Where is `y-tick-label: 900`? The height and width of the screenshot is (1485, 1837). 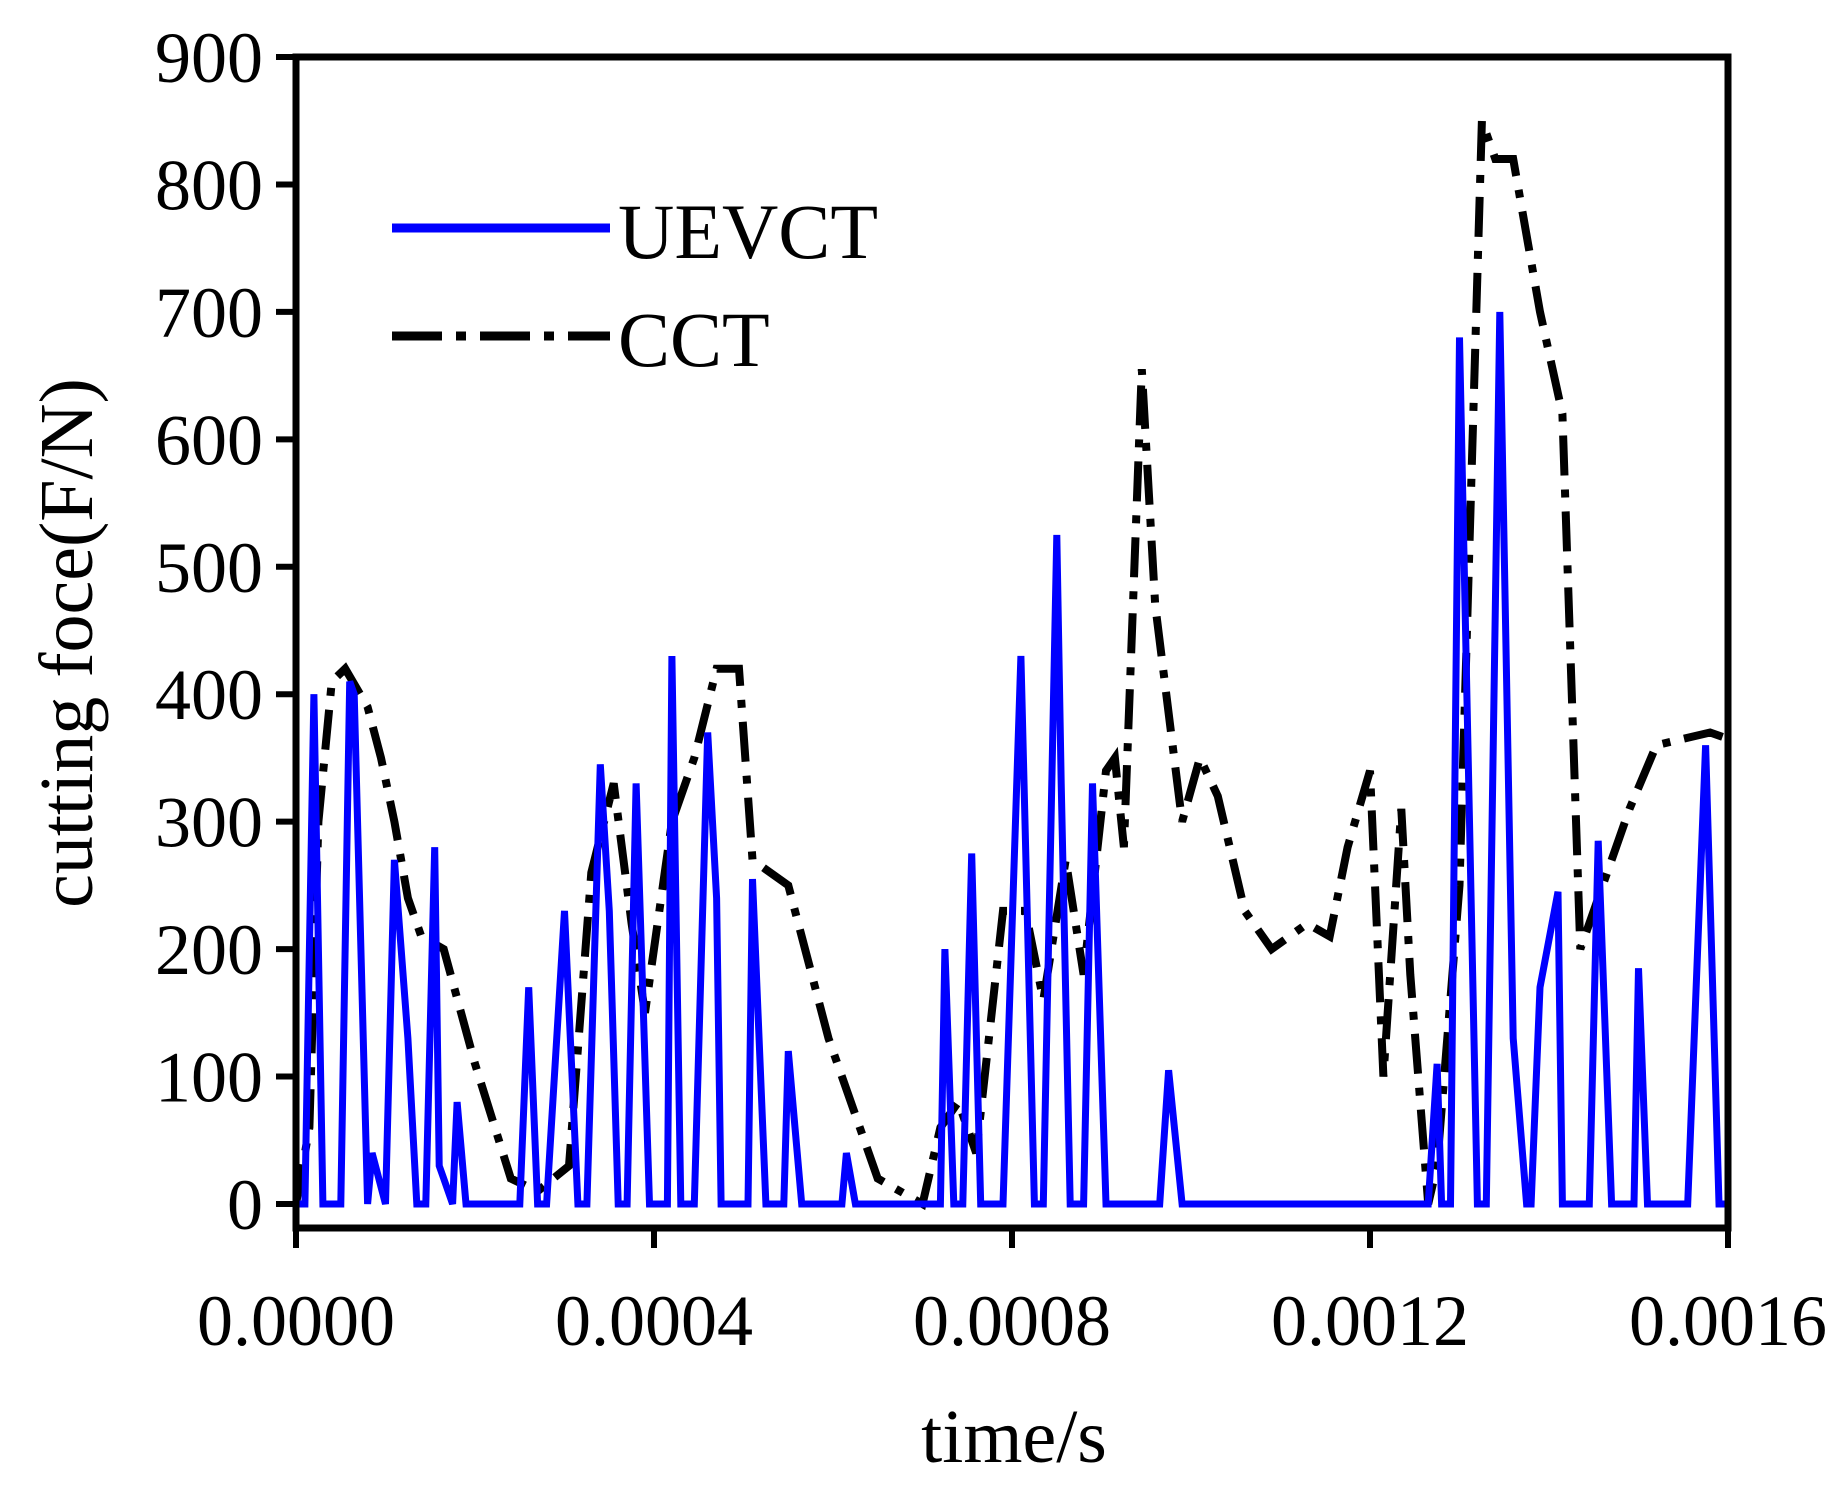
y-tick-label: 900 is located at coordinates (209, 58).